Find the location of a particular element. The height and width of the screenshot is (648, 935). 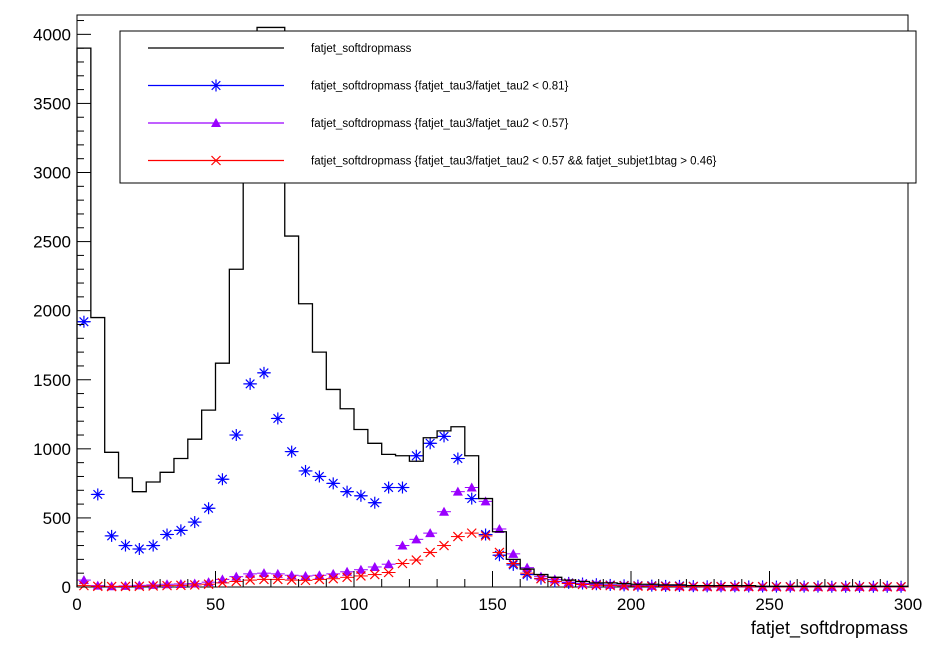

x-axis-title: fatjet_softdropmass is located at coordinates (829, 628).